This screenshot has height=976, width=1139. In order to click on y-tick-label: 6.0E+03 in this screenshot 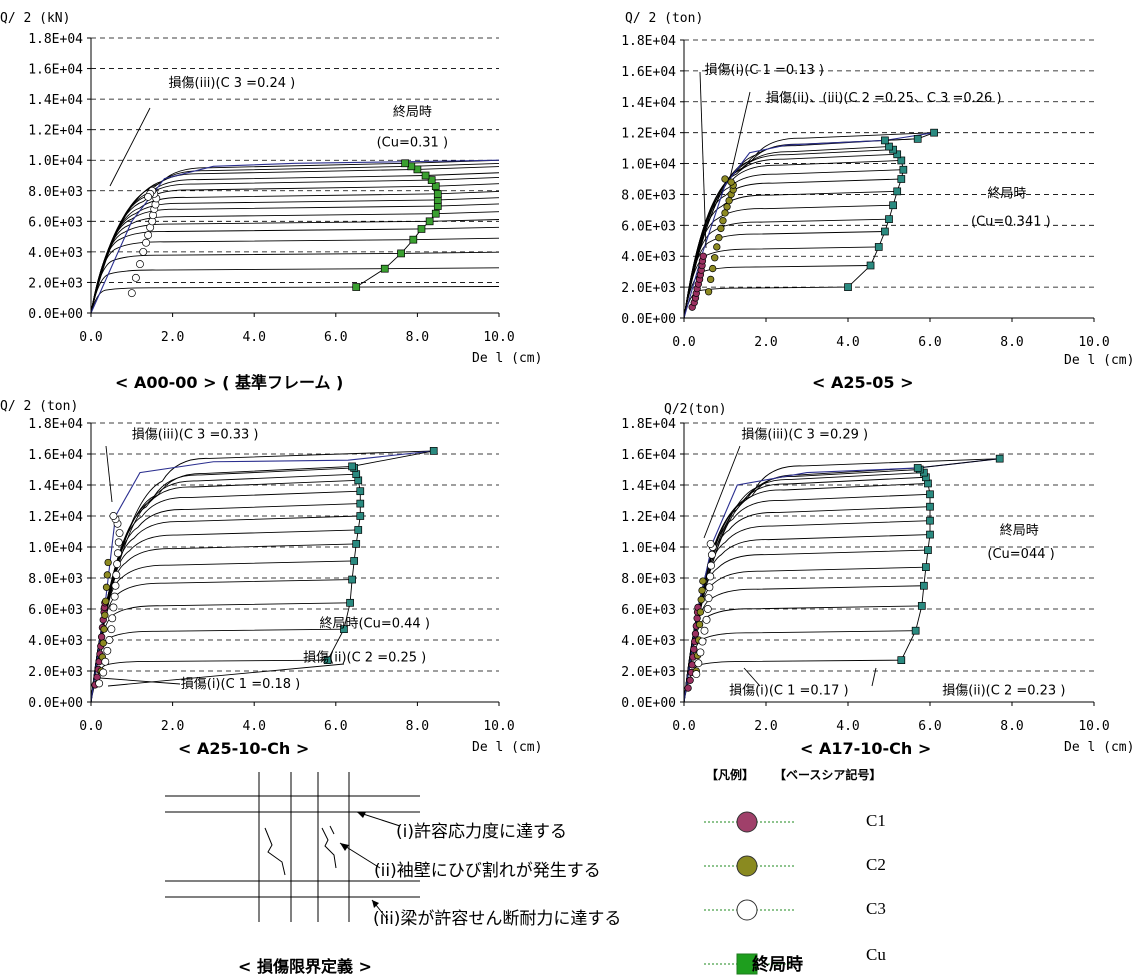, I will do `click(55, 610)`.